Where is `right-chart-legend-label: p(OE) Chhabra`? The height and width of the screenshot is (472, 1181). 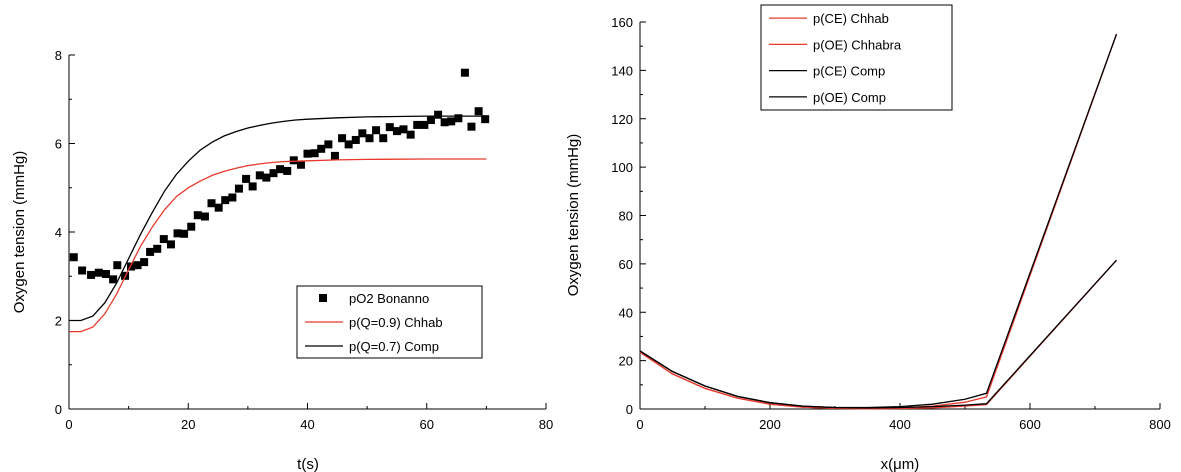 right-chart-legend-label: p(OE) Chhabra is located at coordinates (857, 44).